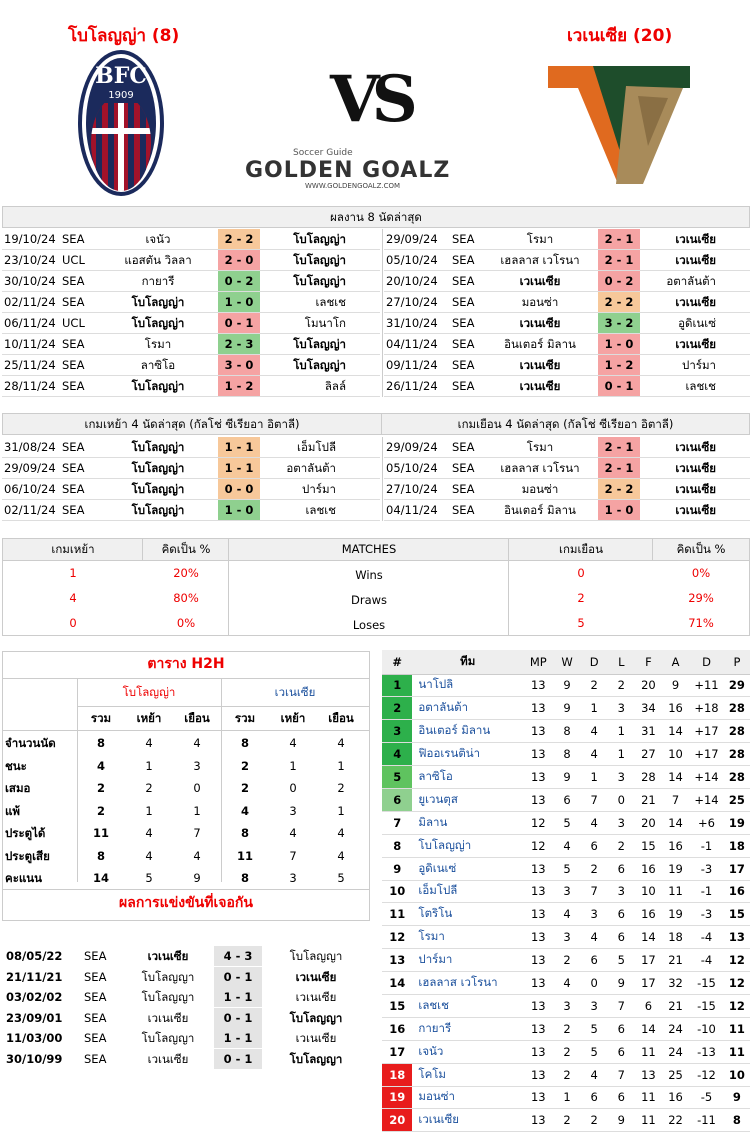  Describe the element at coordinates (619, 468) in the screenshot. I see `match-score: 2 - 1` at that location.